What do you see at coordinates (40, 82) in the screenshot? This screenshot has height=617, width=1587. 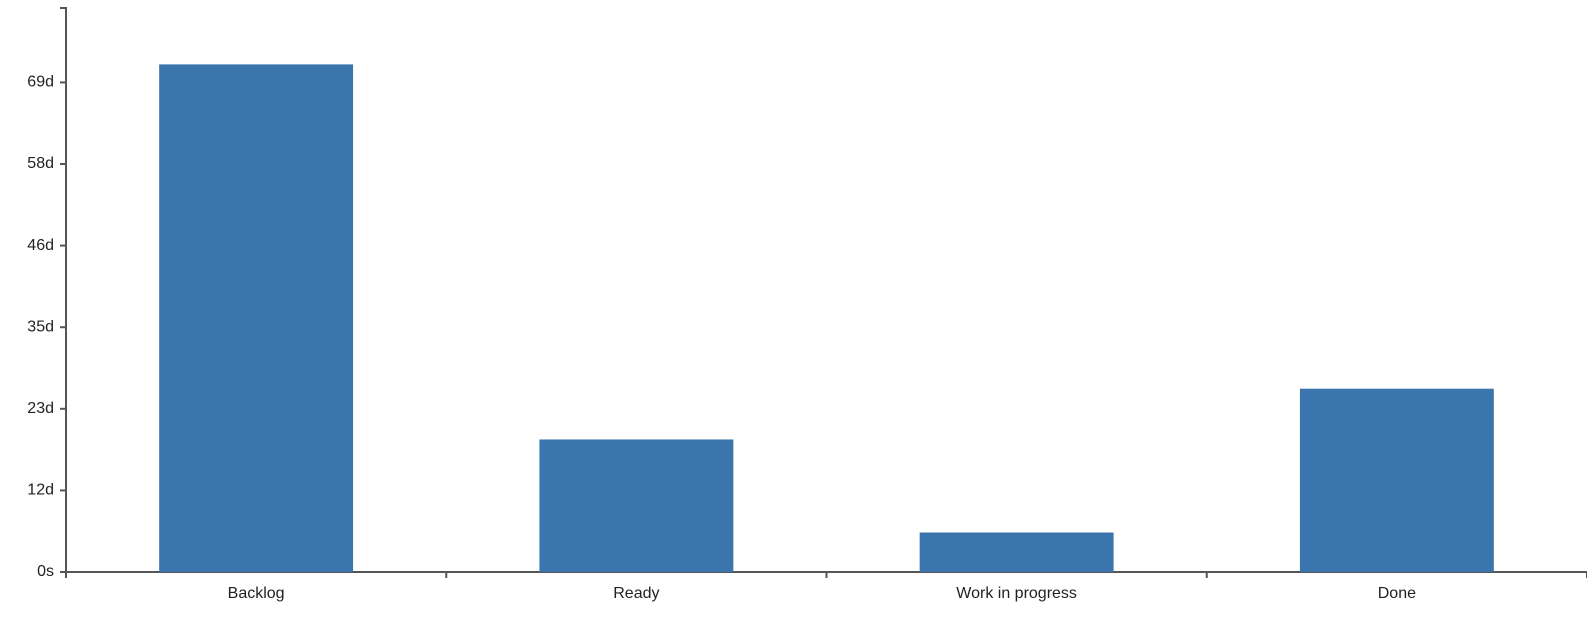 I see `y-tick-label: 69d` at bounding box center [40, 82].